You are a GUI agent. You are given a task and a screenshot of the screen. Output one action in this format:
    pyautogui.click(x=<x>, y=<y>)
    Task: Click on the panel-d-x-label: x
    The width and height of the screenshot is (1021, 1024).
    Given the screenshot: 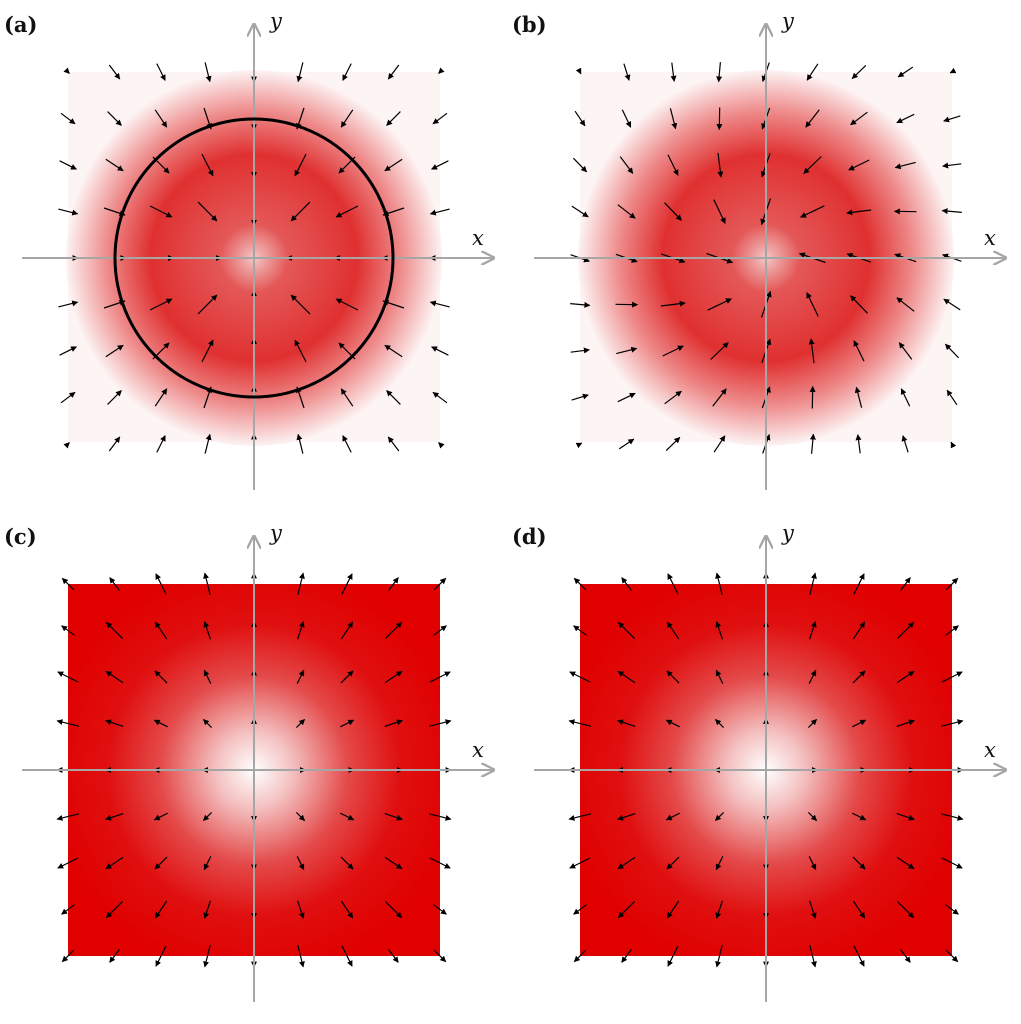 What is the action you would take?
    pyautogui.click(x=990, y=750)
    